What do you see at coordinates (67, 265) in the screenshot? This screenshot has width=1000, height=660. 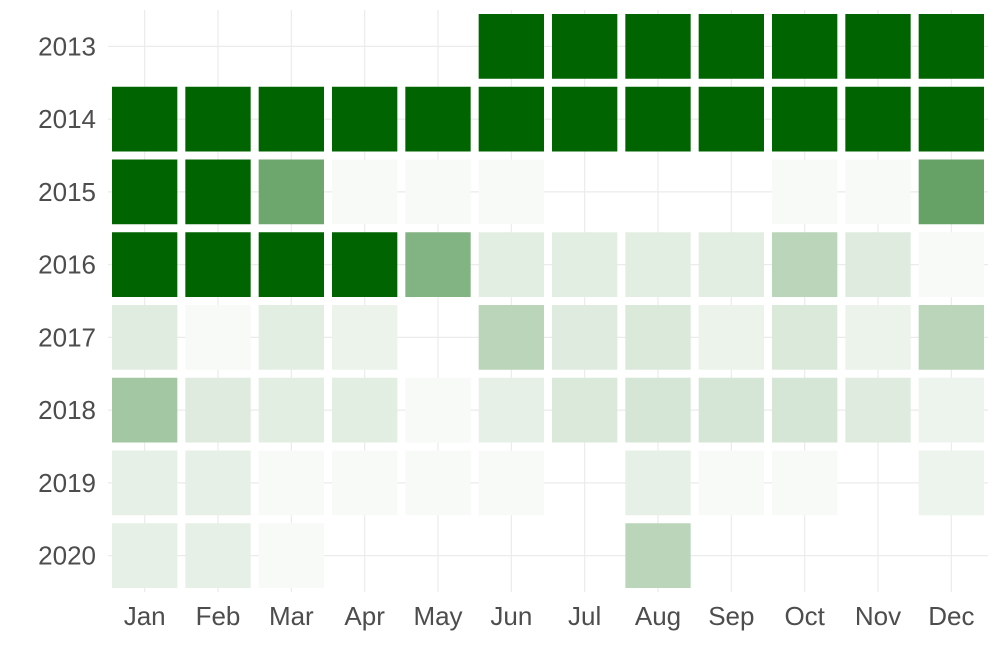 I see `y-tick-label: 2016` at bounding box center [67, 265].